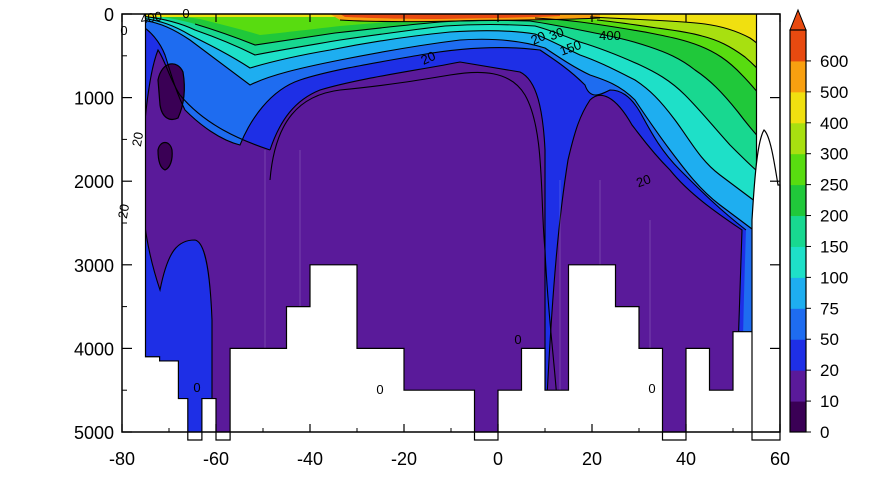 This screenshot has height=487, width=876. I want to click on x-tick-label: 60, so click(780, 459).